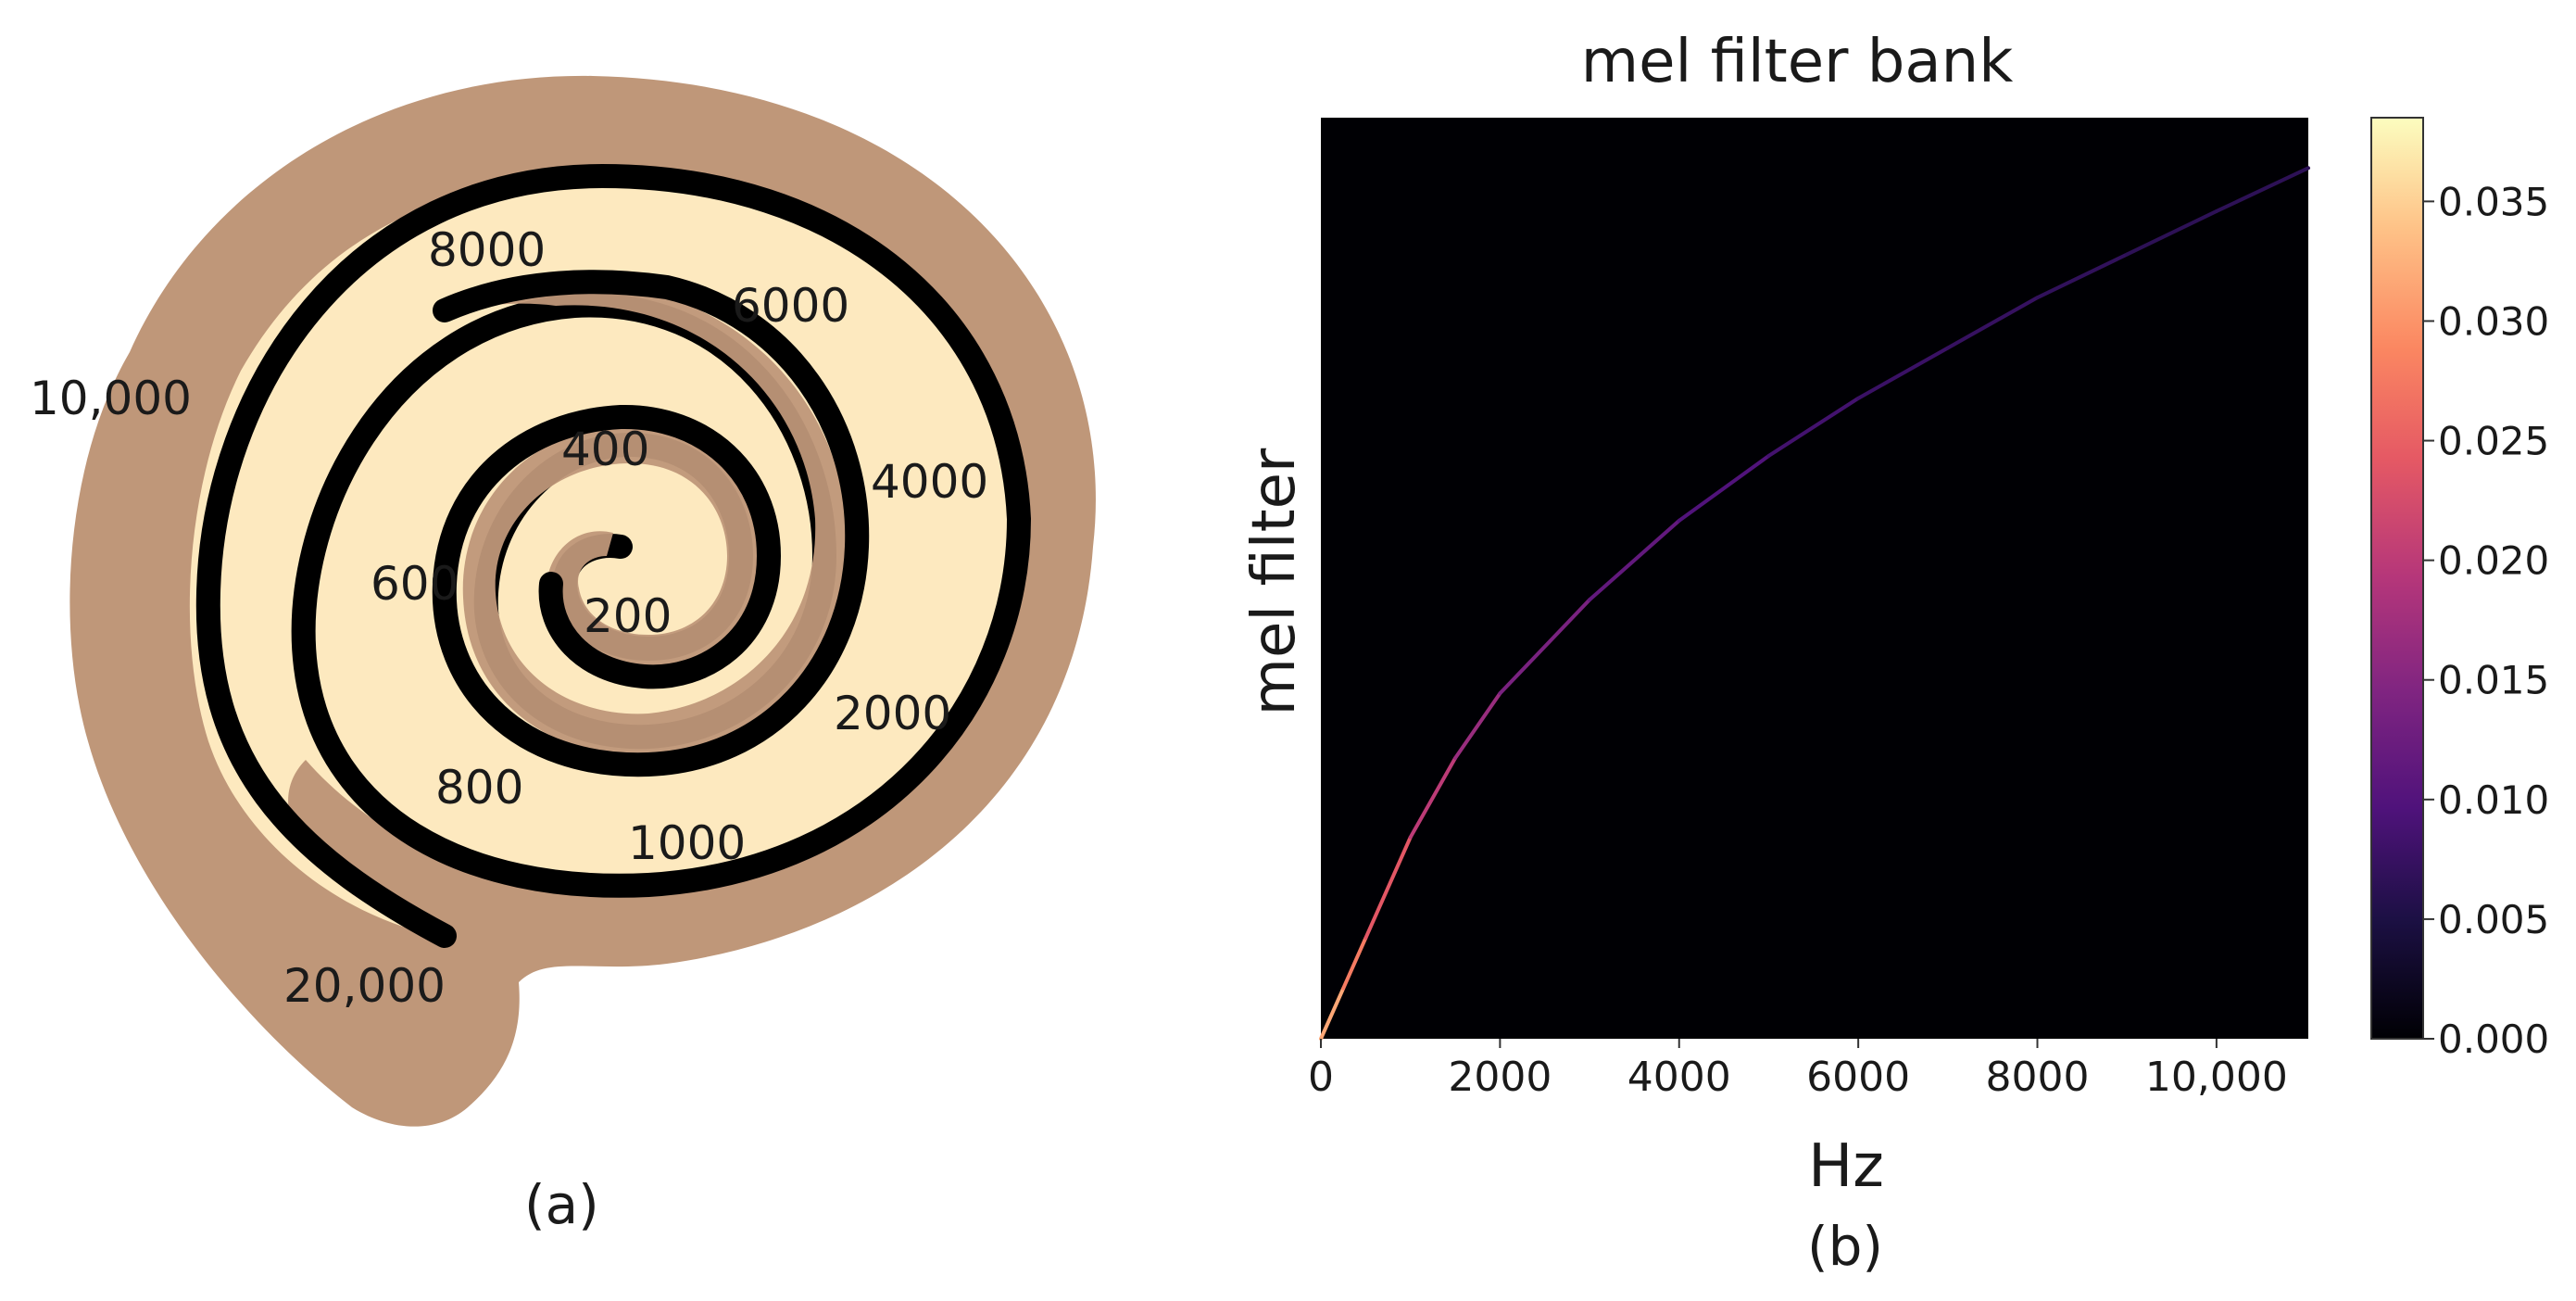 The image size is (2576, 1301). I want to click on x-tick-label: 2000, so click(1500, 1077).